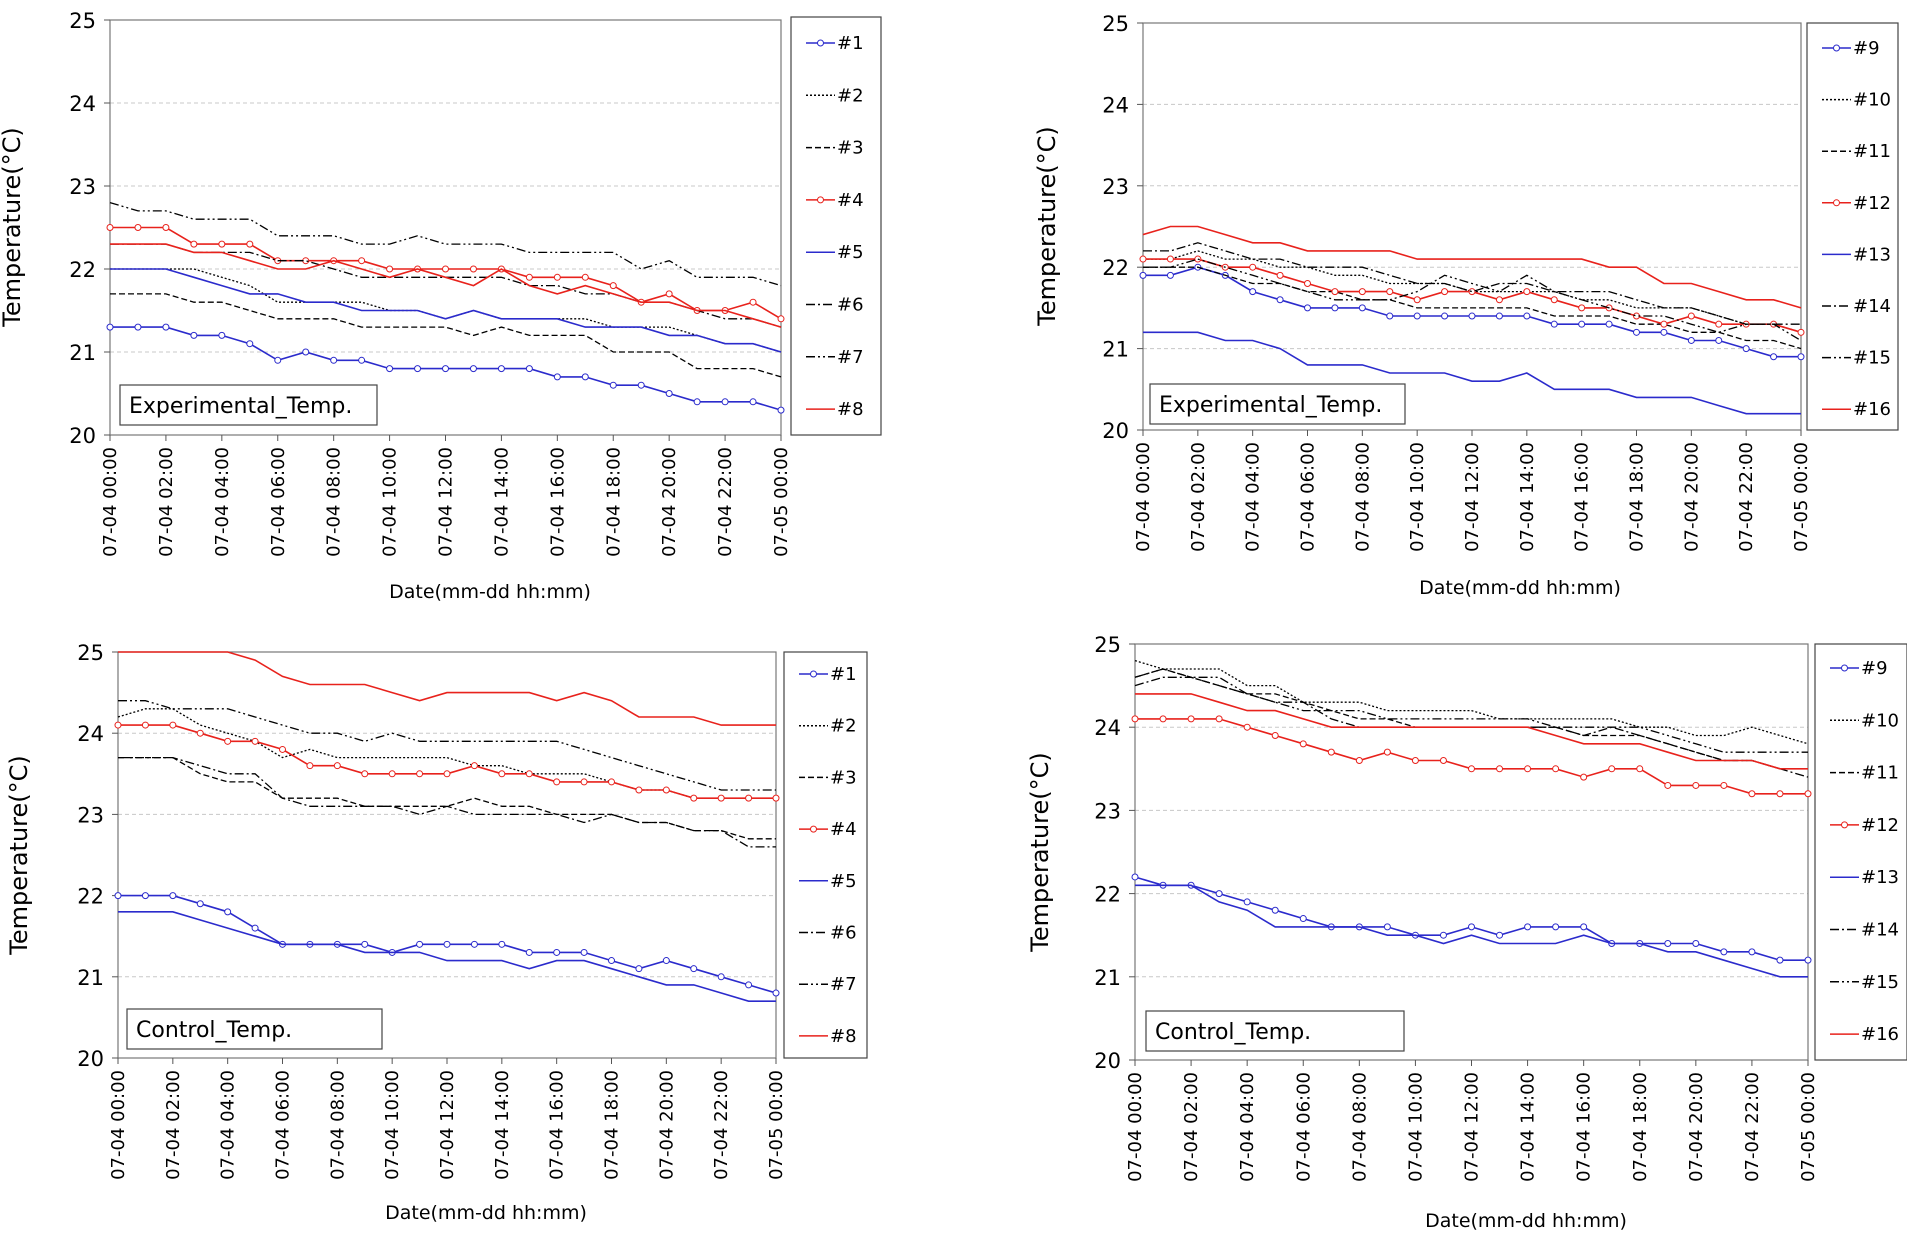 The image size is (1907, 1241). I want to click on legend-label: #2, so click(843, 726).